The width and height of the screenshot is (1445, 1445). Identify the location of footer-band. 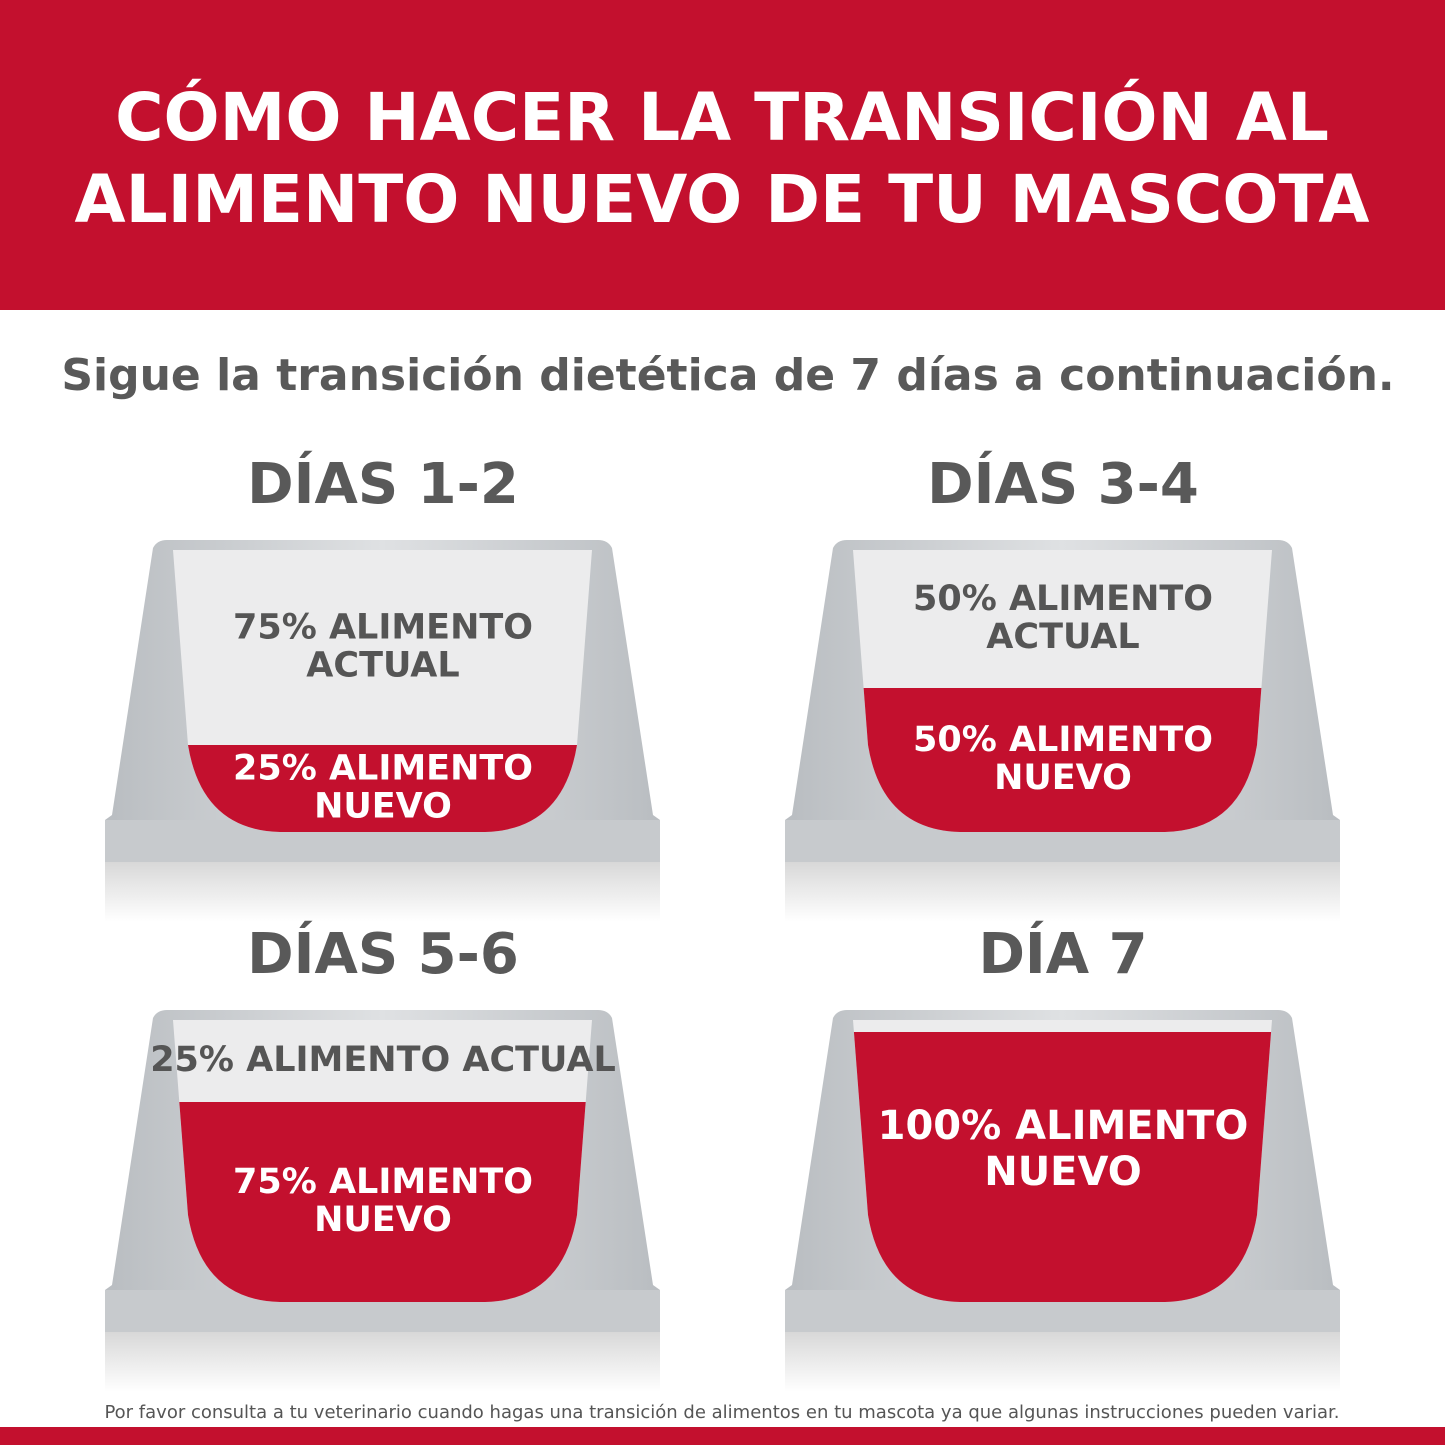
(722, 1436).